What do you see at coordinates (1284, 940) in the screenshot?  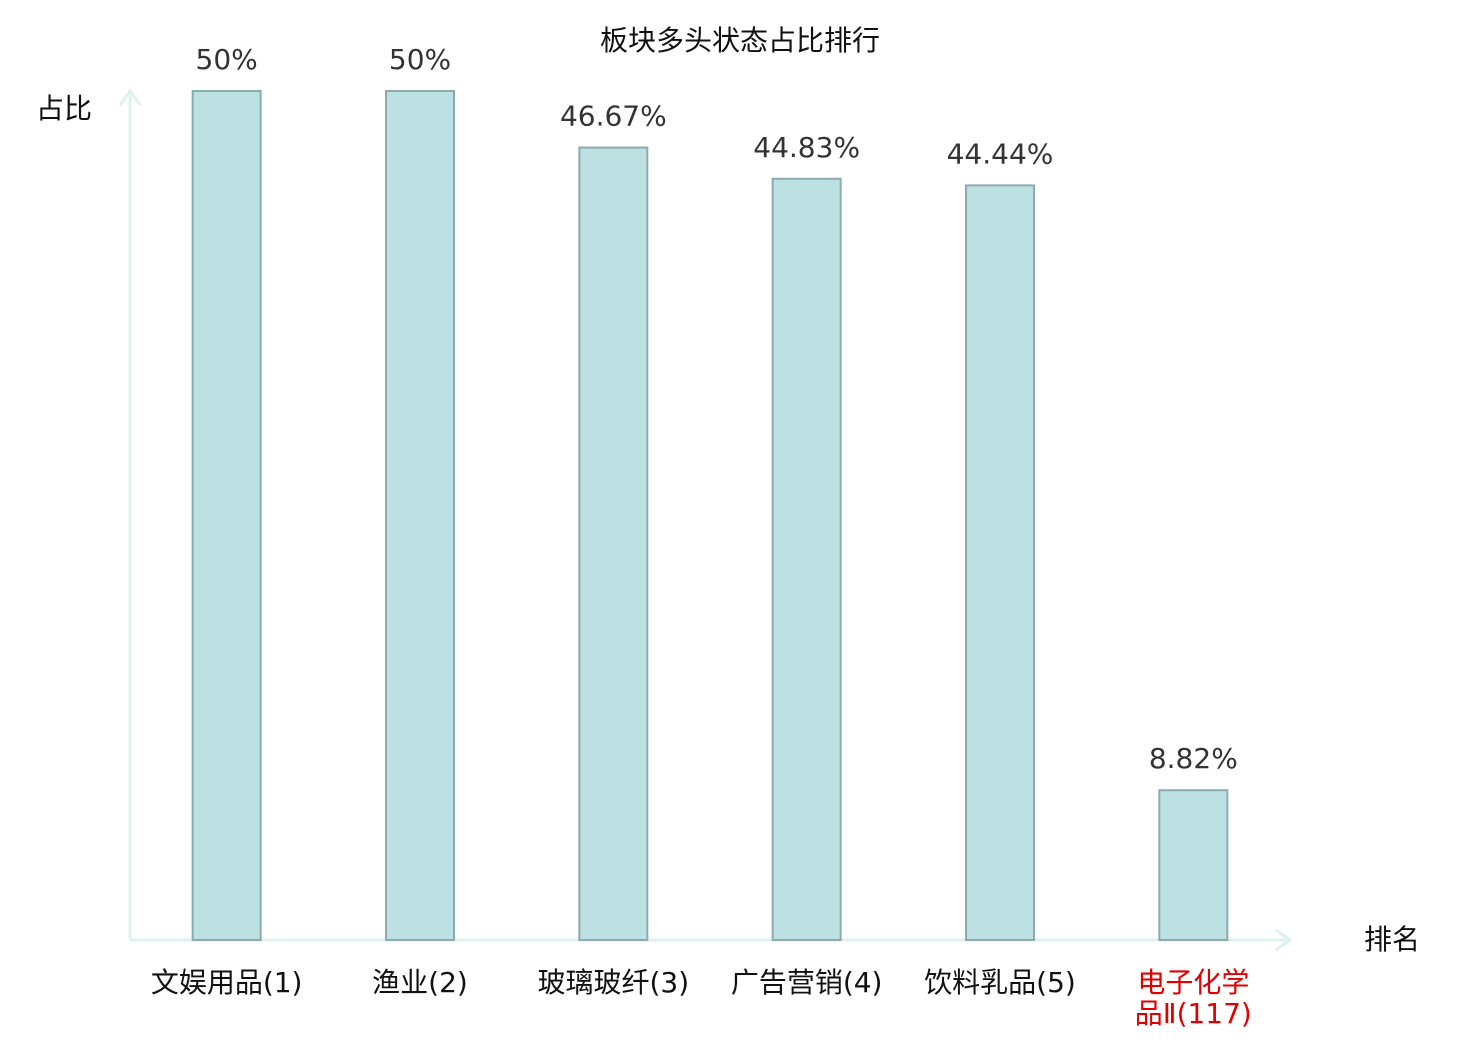 I see `x-axis-arrow` at bounding box center [1284, 940].